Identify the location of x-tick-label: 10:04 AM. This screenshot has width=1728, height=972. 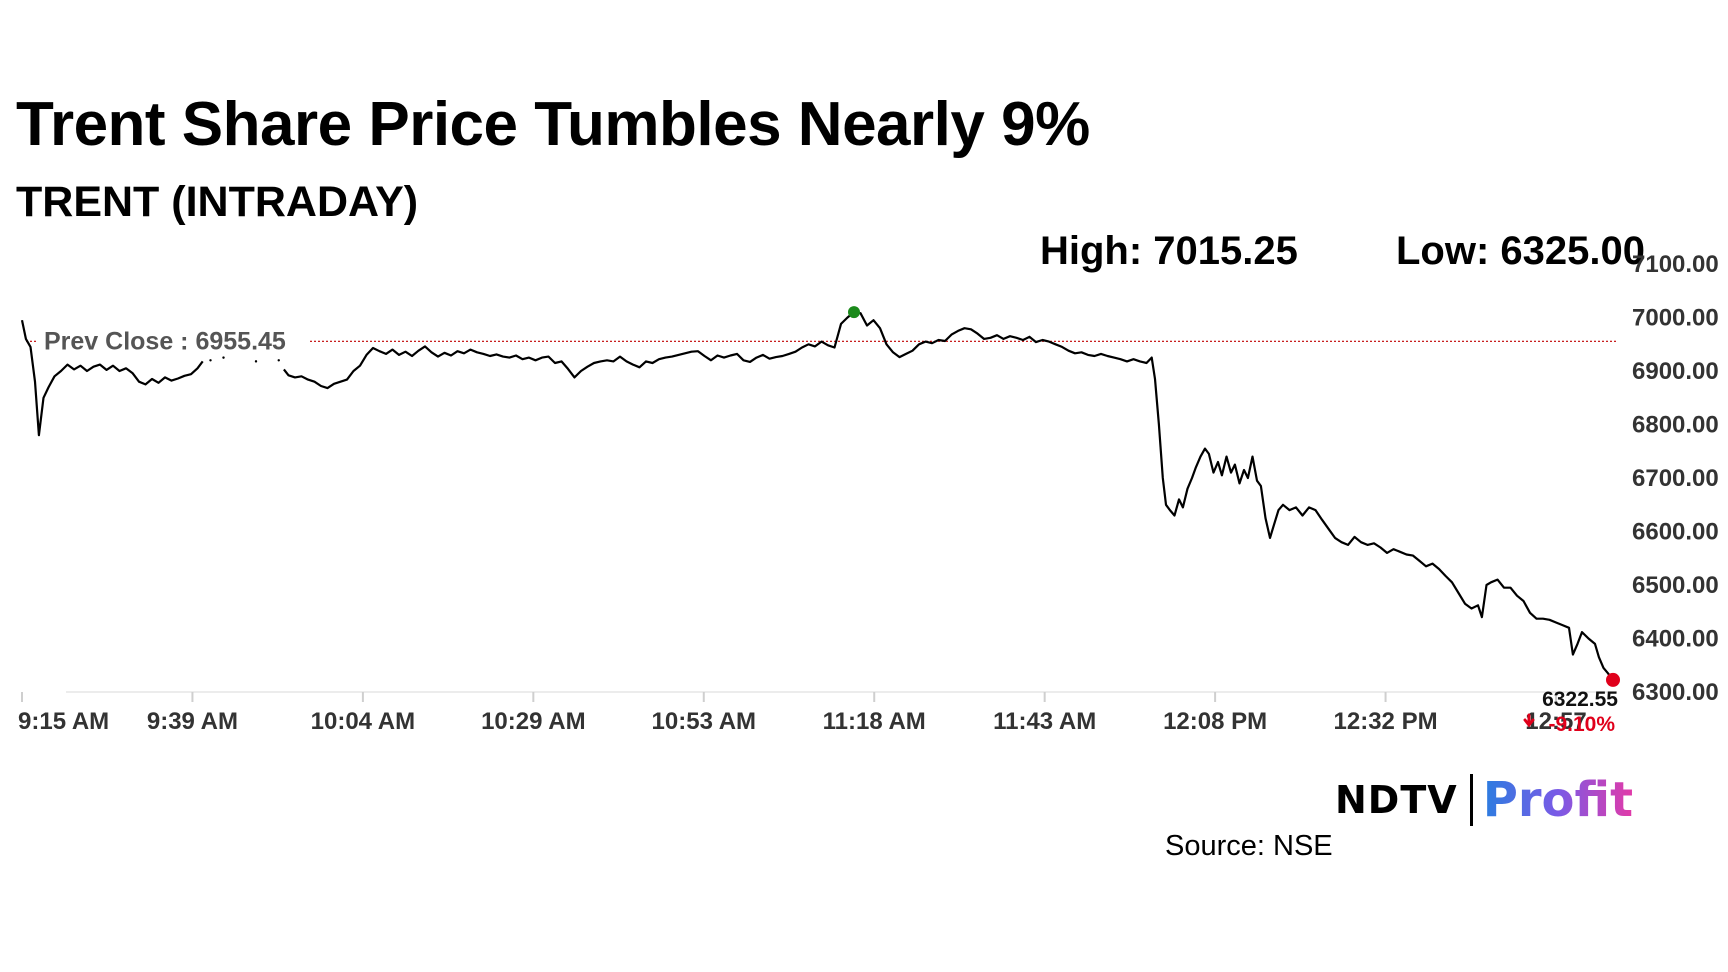
(363, 721).